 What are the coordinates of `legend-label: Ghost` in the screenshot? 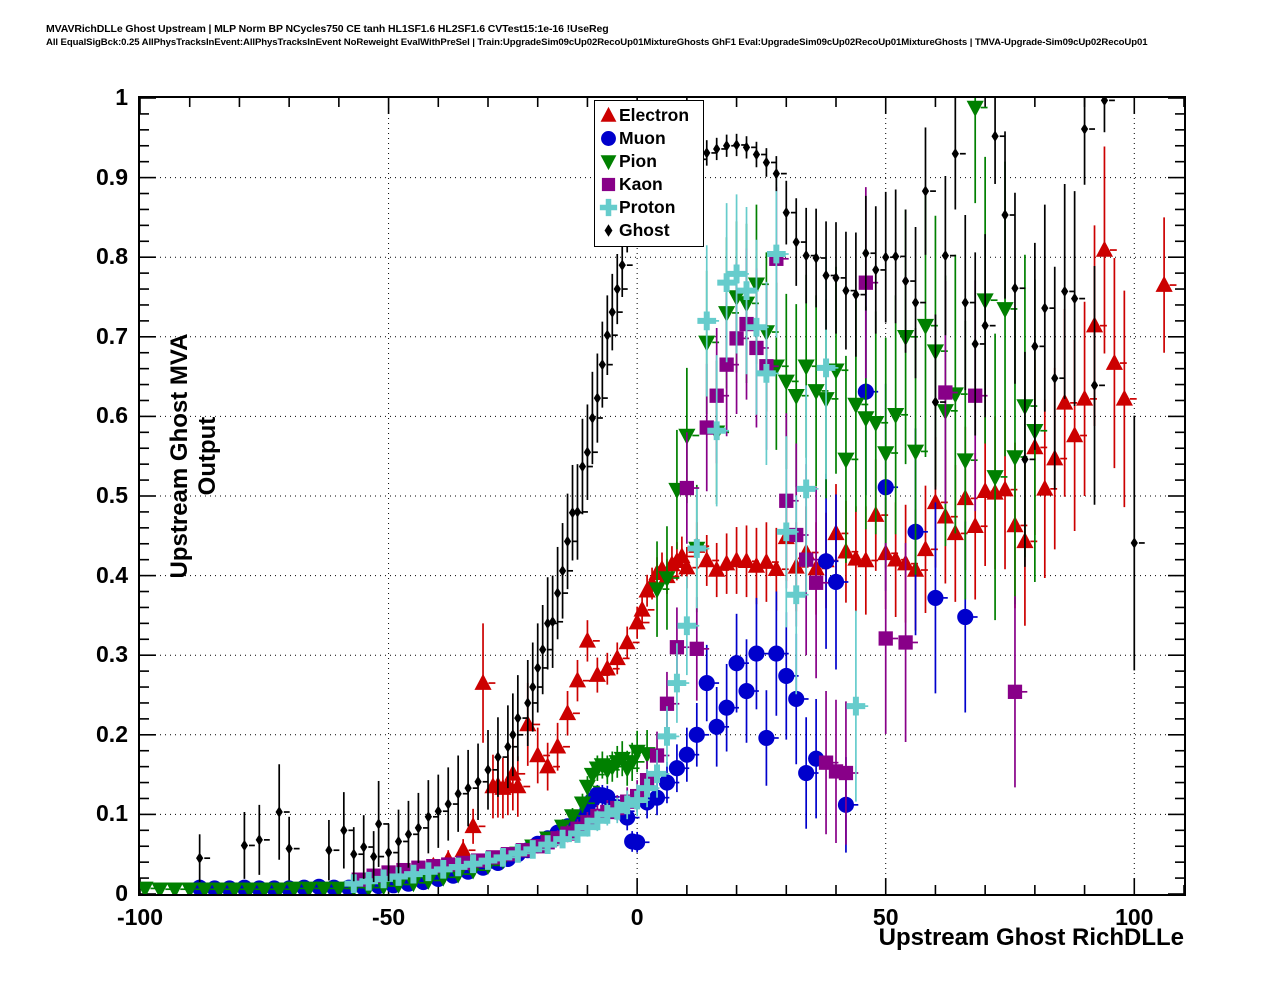 It's located at (644, 229).